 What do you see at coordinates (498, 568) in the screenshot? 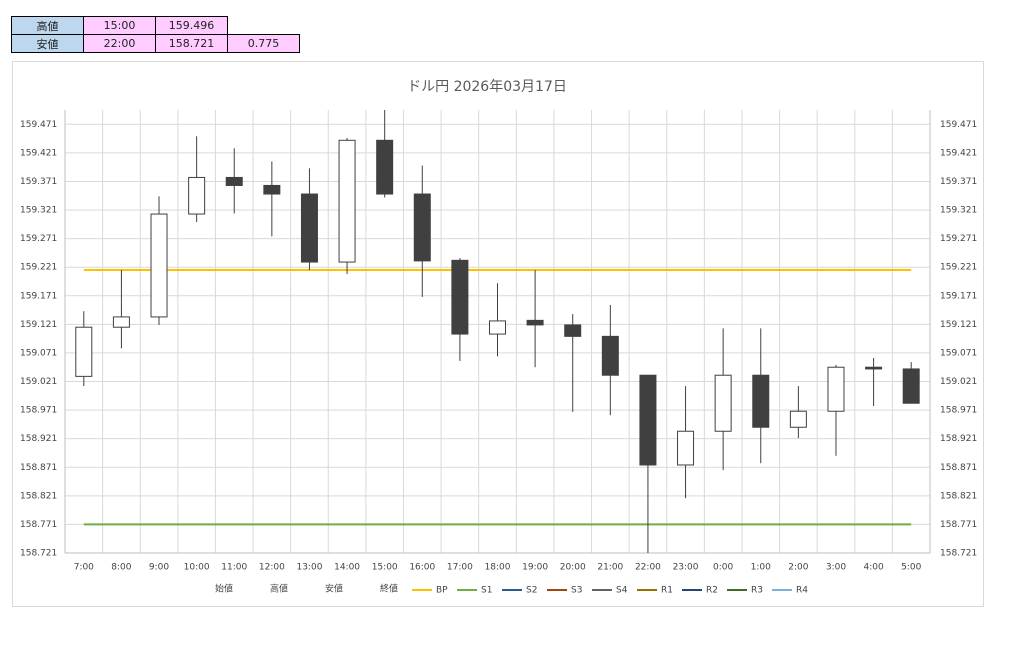
I see `x-tick-label: 18:00` at bounding box center [498, 568].